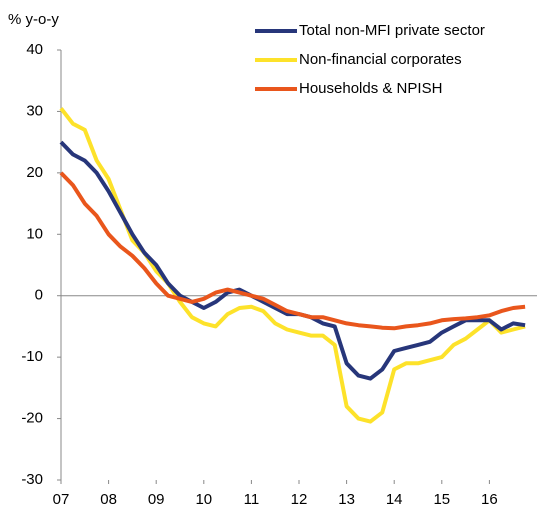 Image resolution: width=556 pixels, height=513 pixels. Describe the element at coordinates (203, 499) in the screenshot. I see `x-tick-label: 10` at that location.